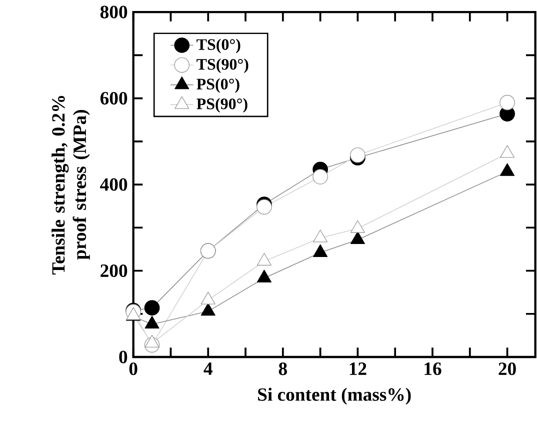  What do you see at coordinates (218, 85) in the screenshot?
I see `legend-label: PS(0°)` at bounding box center [218, 85].